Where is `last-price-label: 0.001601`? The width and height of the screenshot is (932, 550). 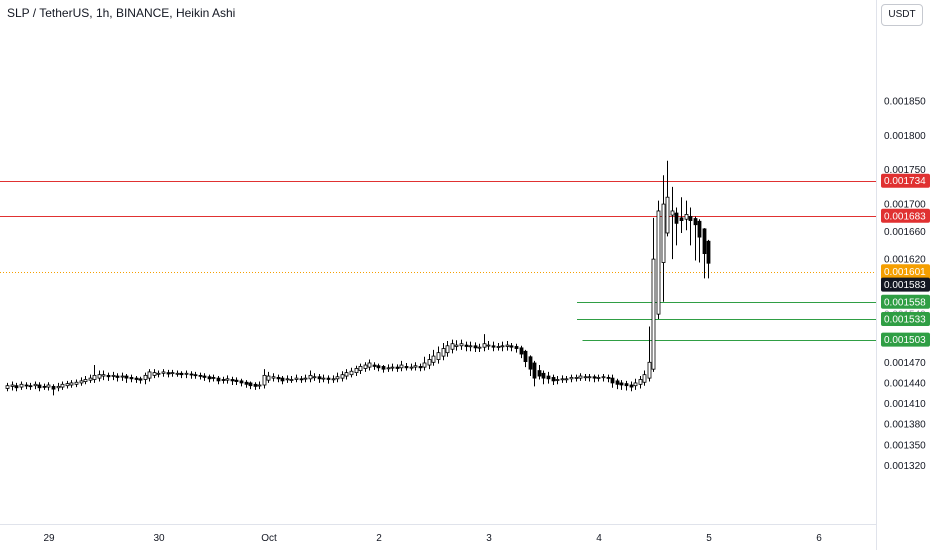
last-price-label: 0.001601 is located at coordinates (905, 272).